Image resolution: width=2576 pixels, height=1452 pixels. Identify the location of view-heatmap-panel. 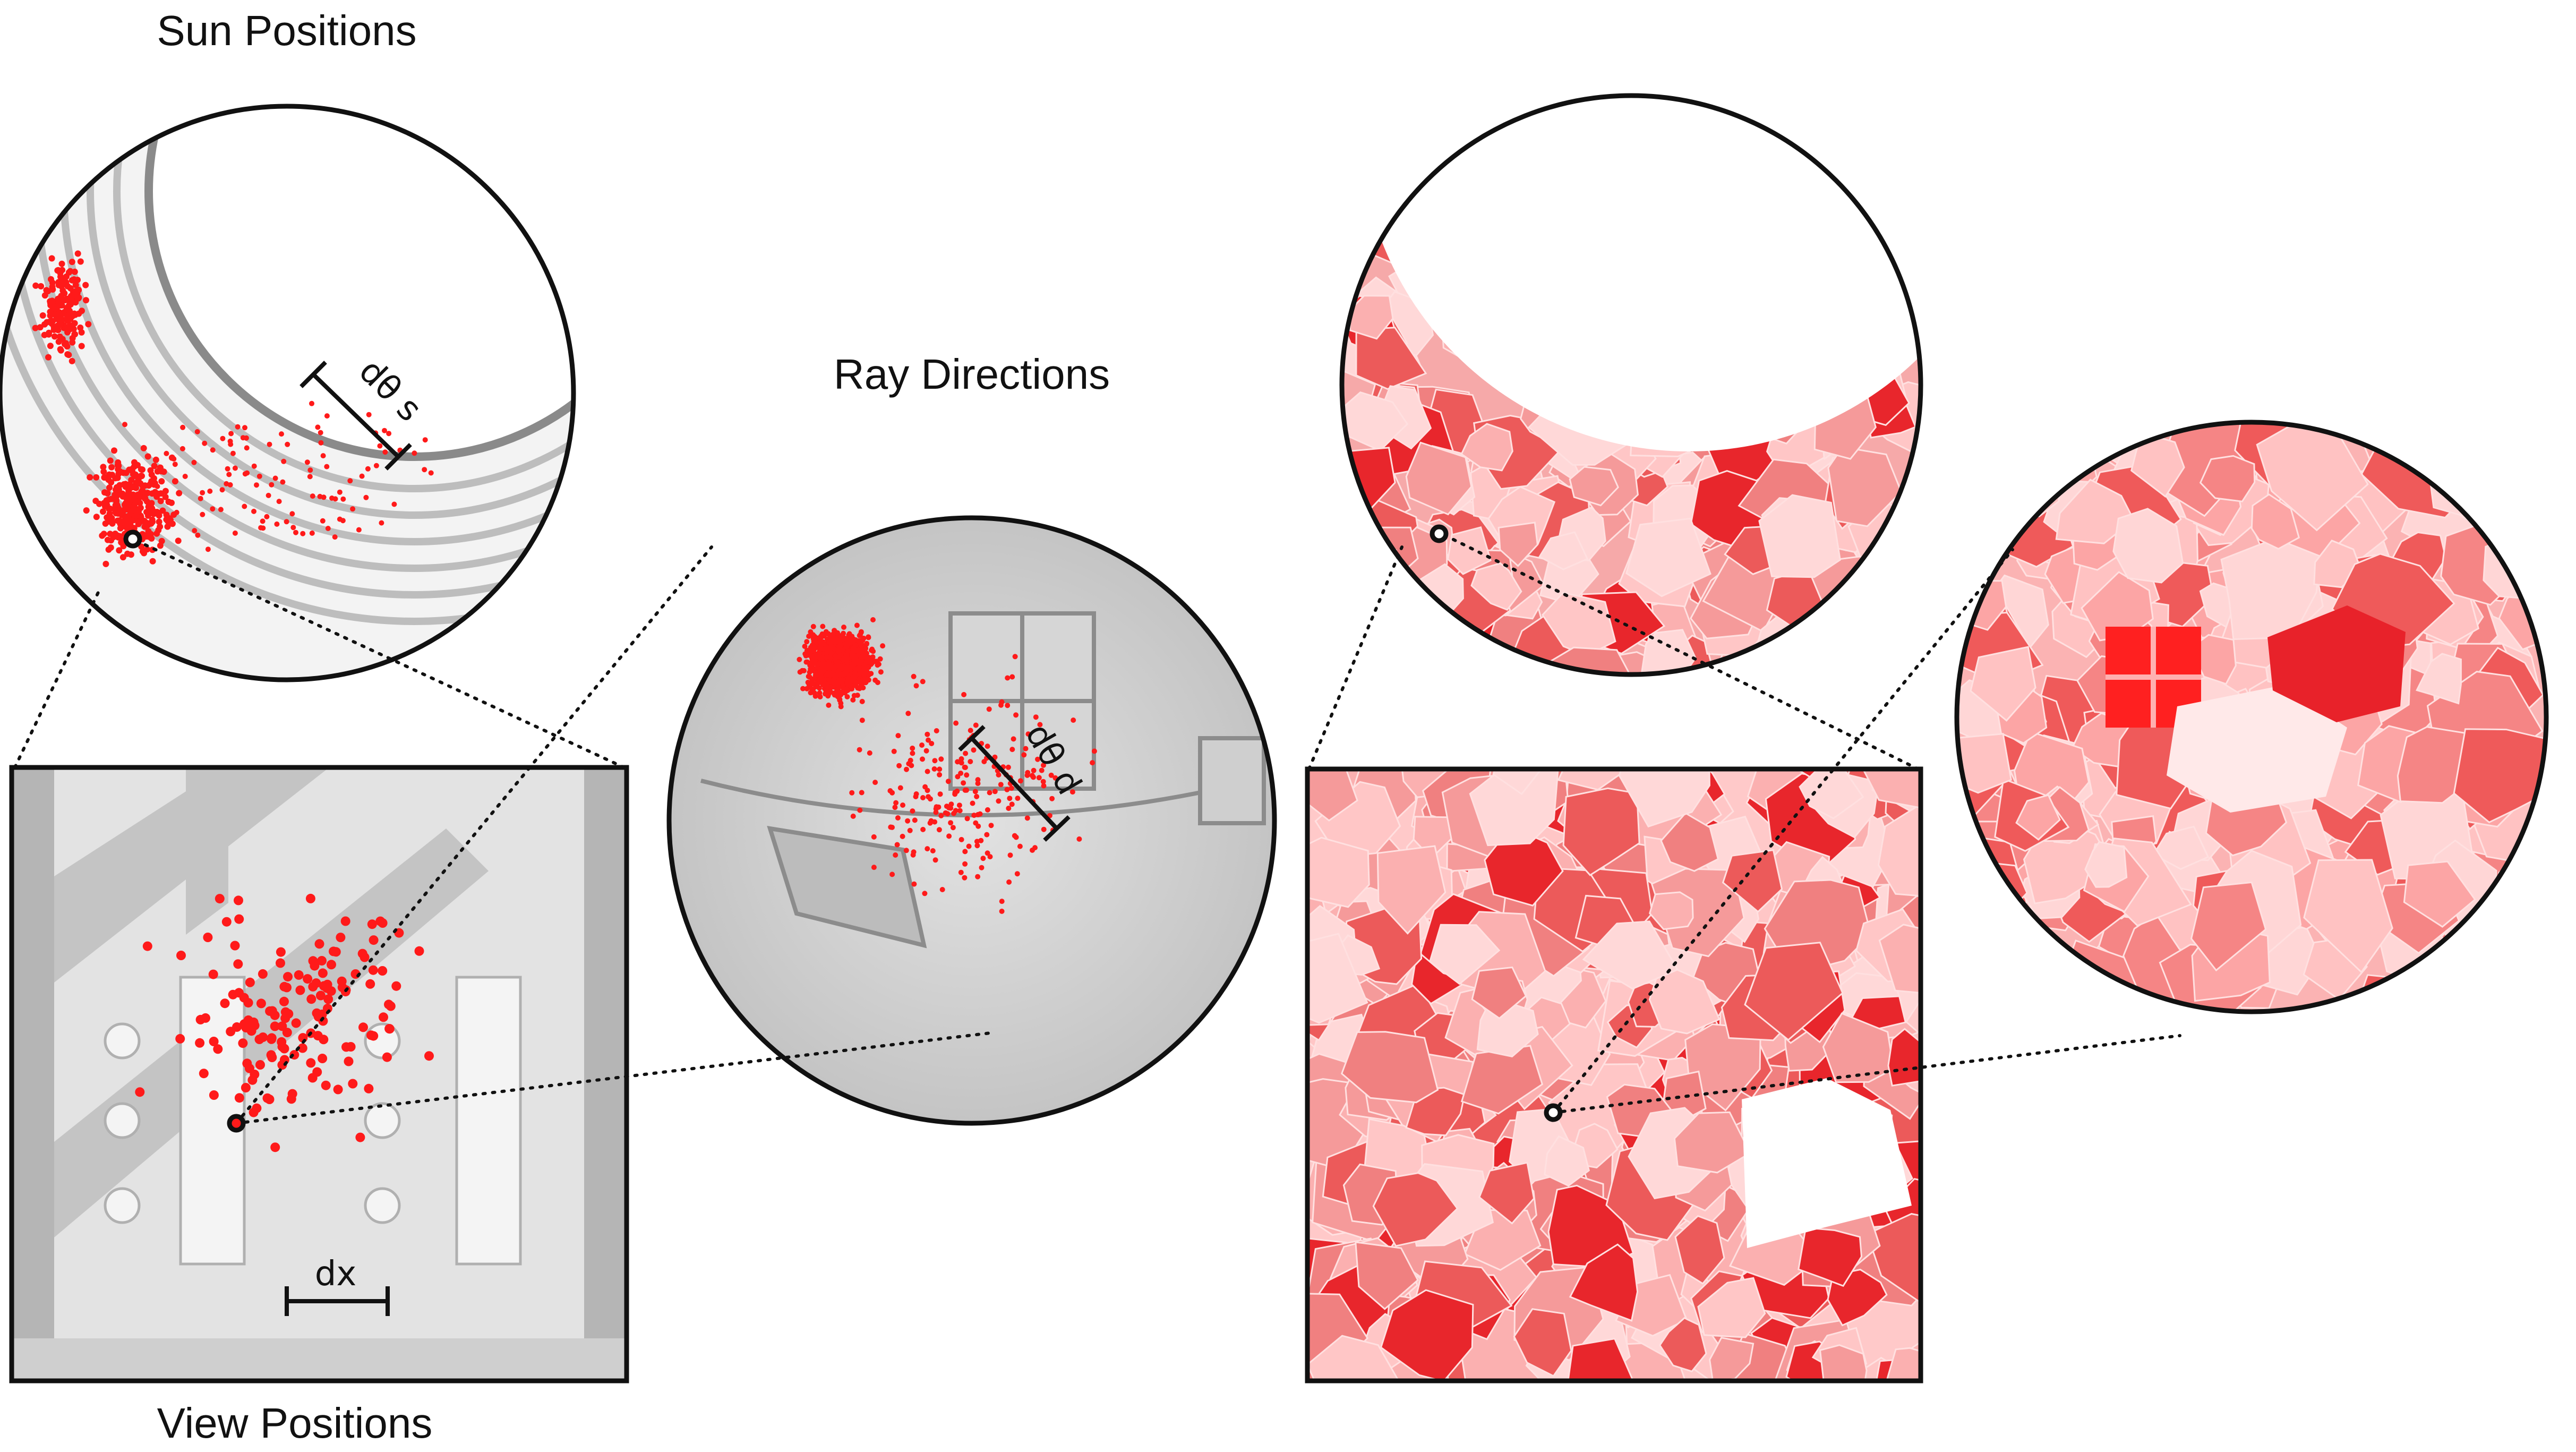
(1614, 1075).